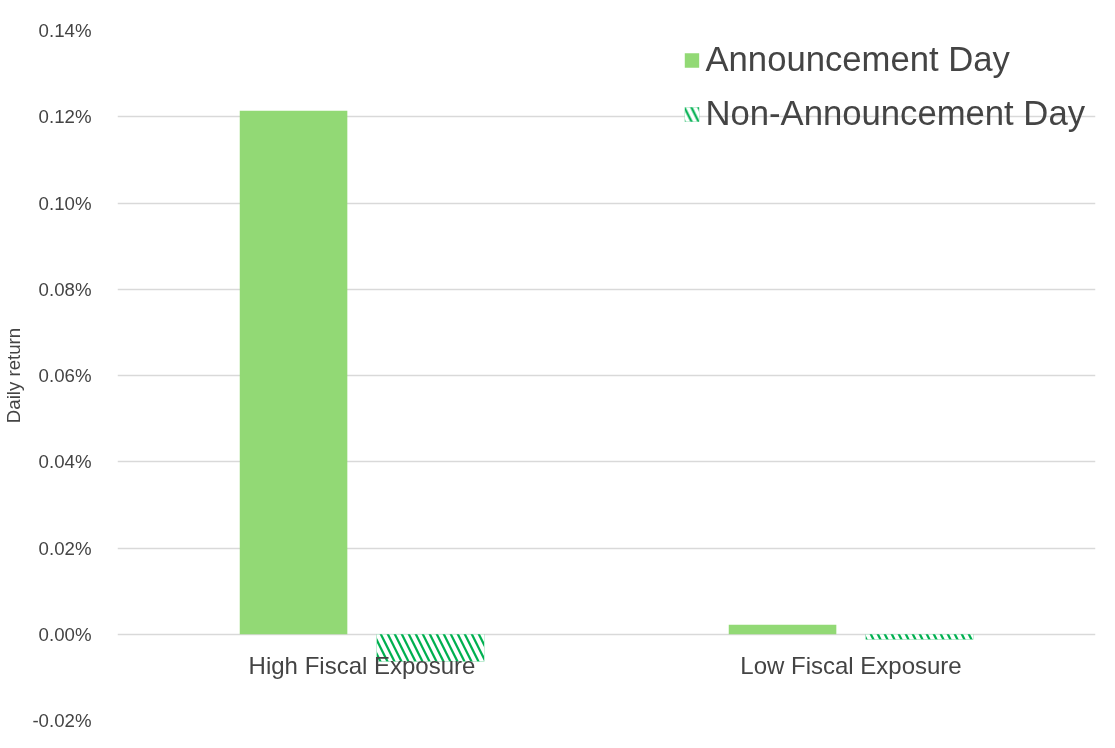 This screenshot has height=748, width=1115. What do you see at coordinates (14, 375) in the screenshot?
I see `y-axis-title: Daily return` at bounding box center [14, 375].